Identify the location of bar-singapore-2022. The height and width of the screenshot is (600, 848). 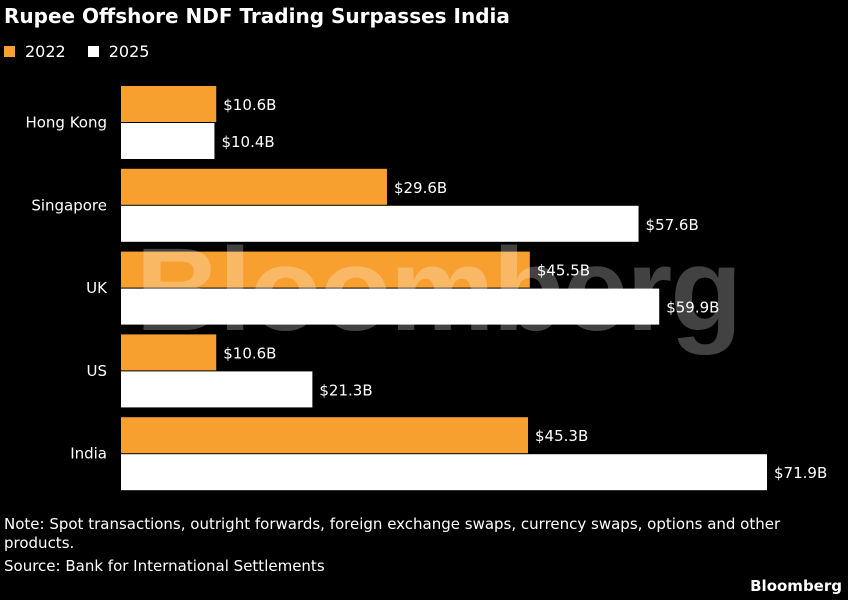
(254, 186).